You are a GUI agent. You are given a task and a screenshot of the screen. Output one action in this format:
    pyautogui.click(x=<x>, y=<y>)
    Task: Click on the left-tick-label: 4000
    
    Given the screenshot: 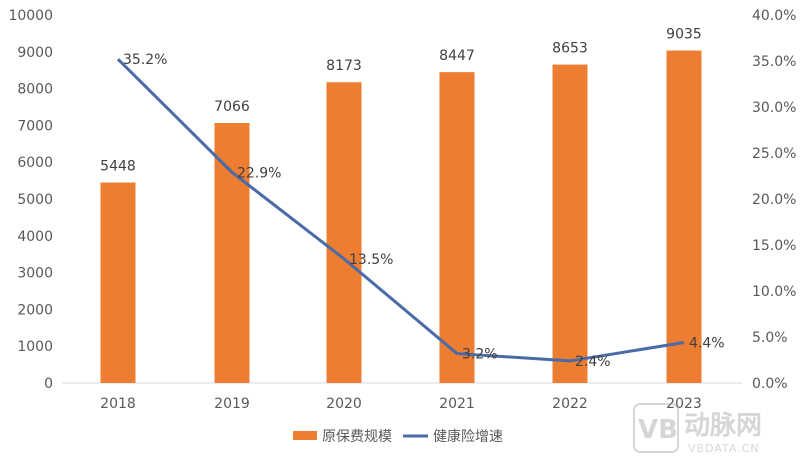 What is the action you would take?
    pyautogui.click(x=35, y=237)
    